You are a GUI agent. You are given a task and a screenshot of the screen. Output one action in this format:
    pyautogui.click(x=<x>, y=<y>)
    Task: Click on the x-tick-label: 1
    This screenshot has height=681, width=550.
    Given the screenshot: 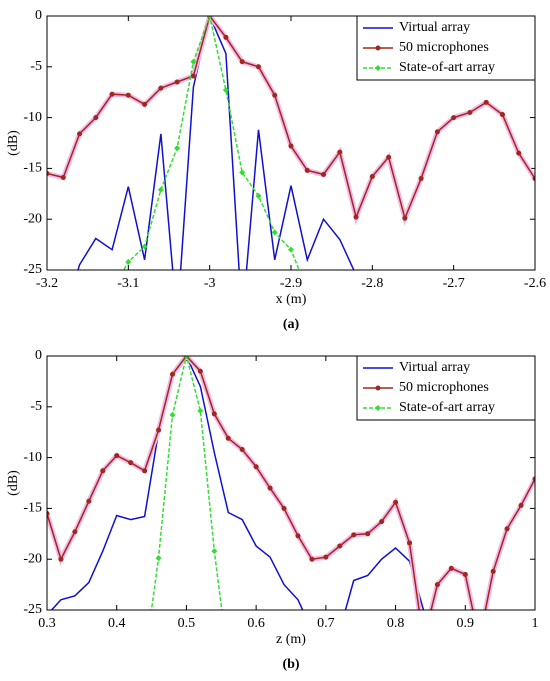 What is the action you would take?
    pyautogui.click(x=535, y=623)
    